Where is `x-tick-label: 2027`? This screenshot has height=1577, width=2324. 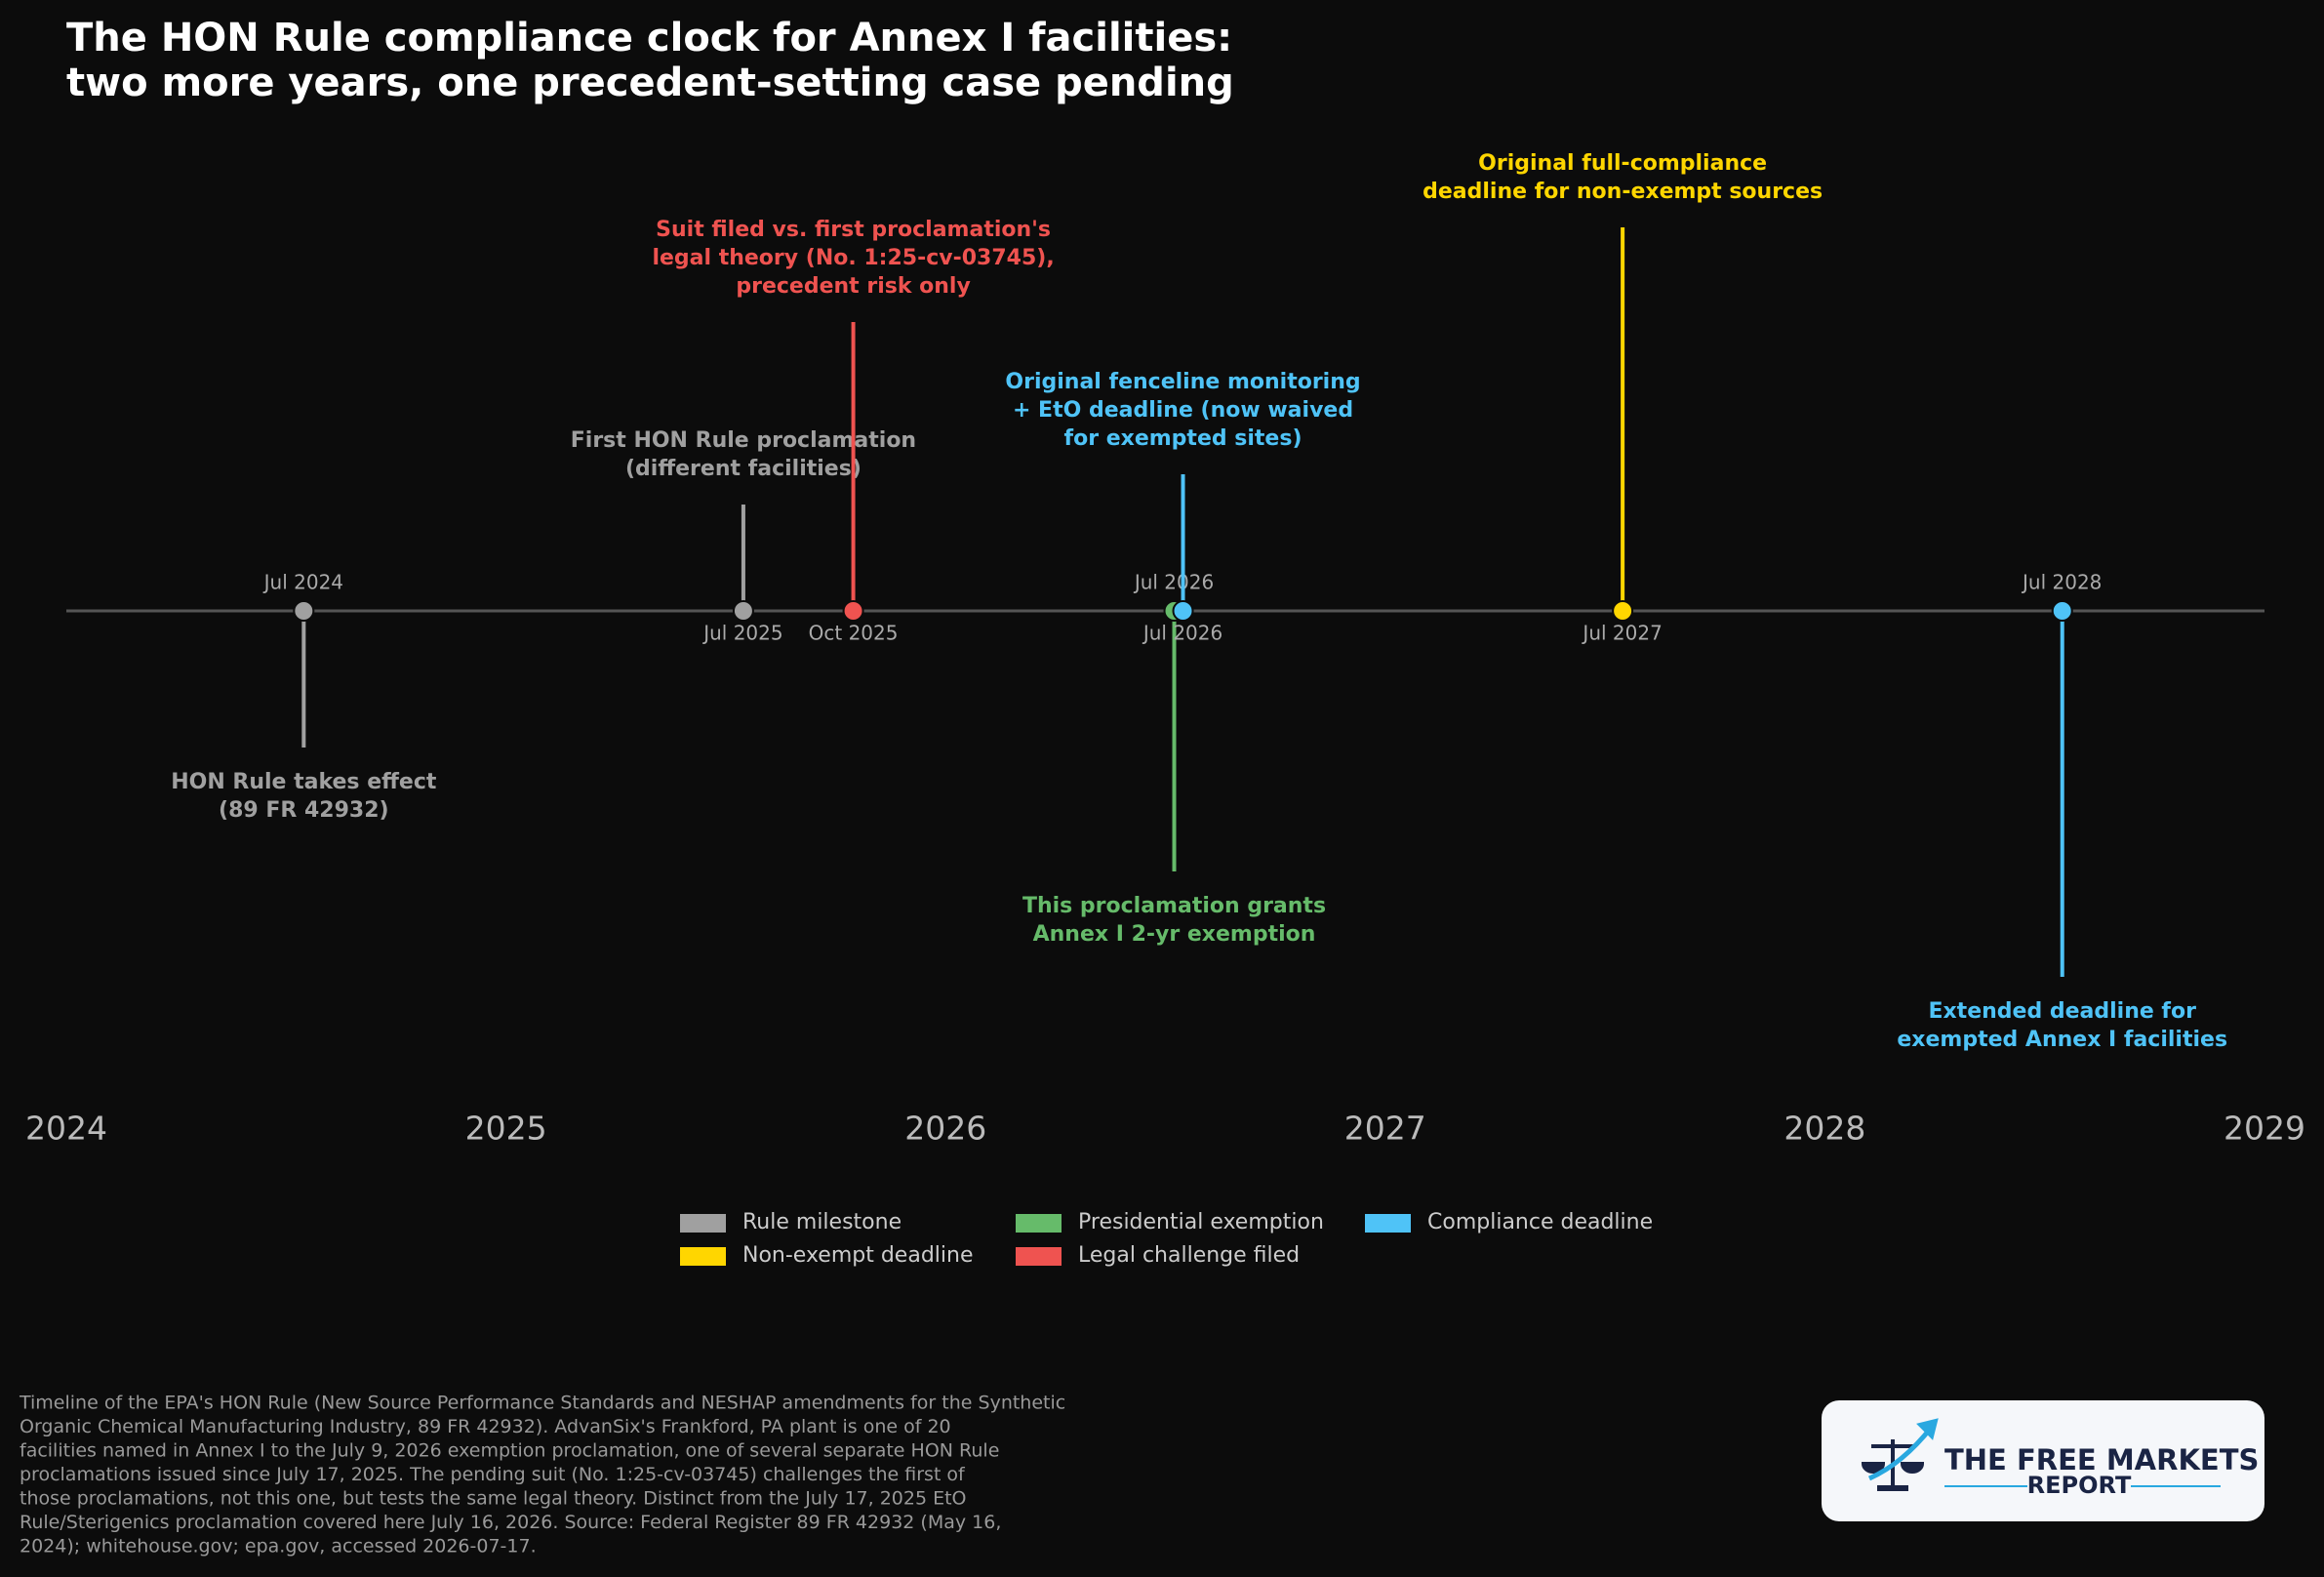
x-tick-label: 2027 is located at coordinates (1385, 1129).